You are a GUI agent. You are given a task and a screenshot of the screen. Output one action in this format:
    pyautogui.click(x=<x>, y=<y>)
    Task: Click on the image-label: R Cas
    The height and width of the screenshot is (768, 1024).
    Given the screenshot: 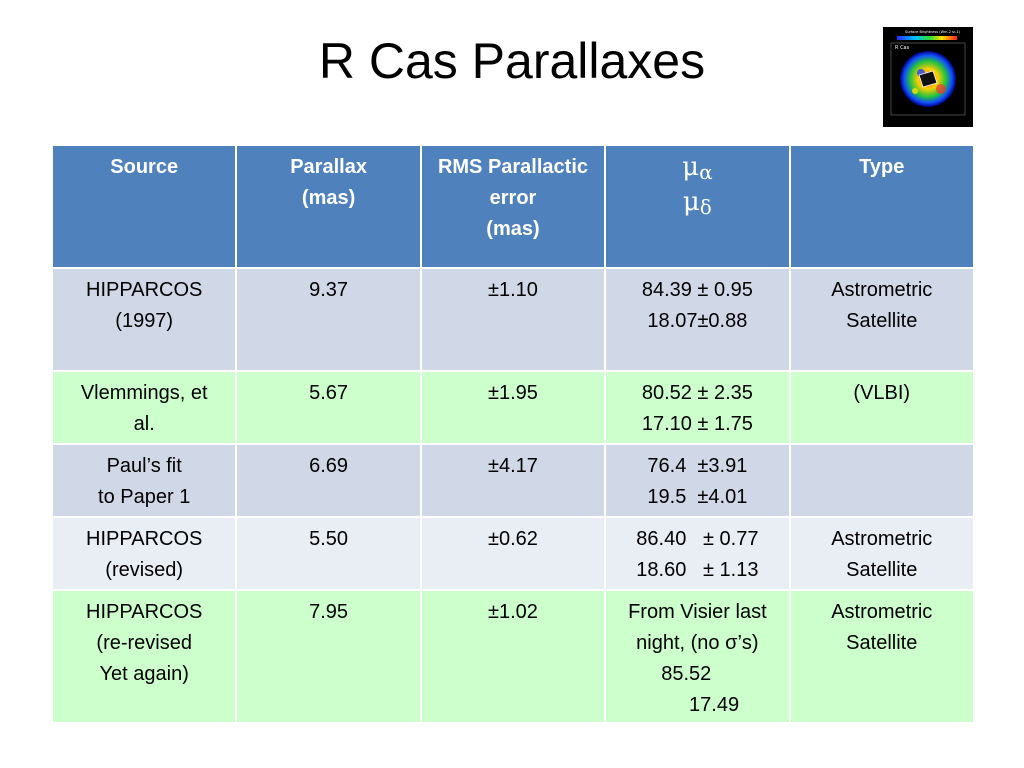 What is the action you would take?
    pyautogui.click(x=902, y=48)
    